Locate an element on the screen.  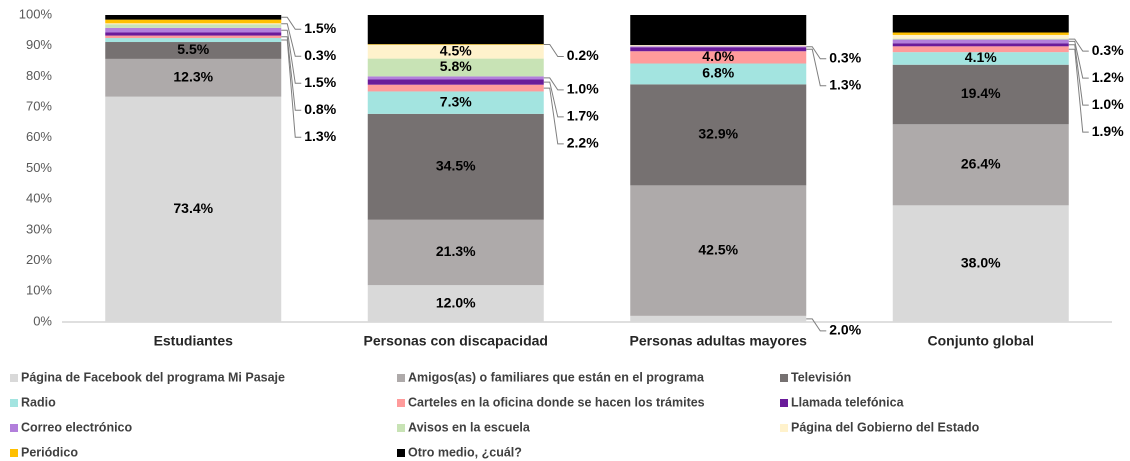
data-label: 4.5% is located at coordinates (456, 50).